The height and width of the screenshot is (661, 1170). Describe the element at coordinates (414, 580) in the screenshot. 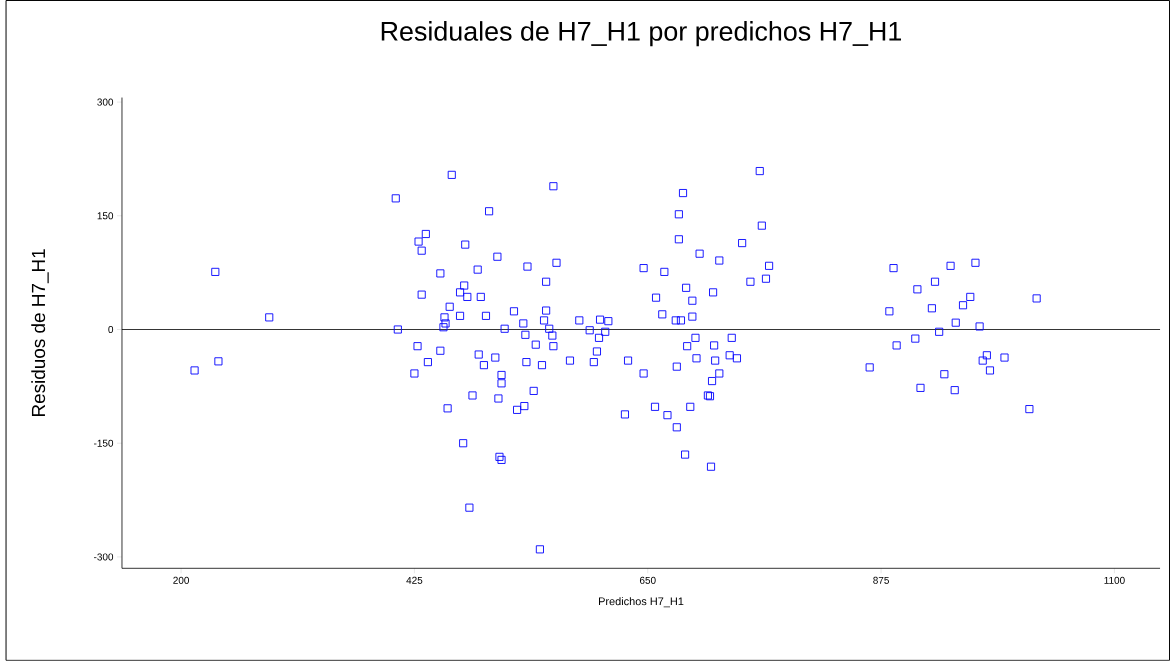

I see `x-tick-label: 425` at that location.